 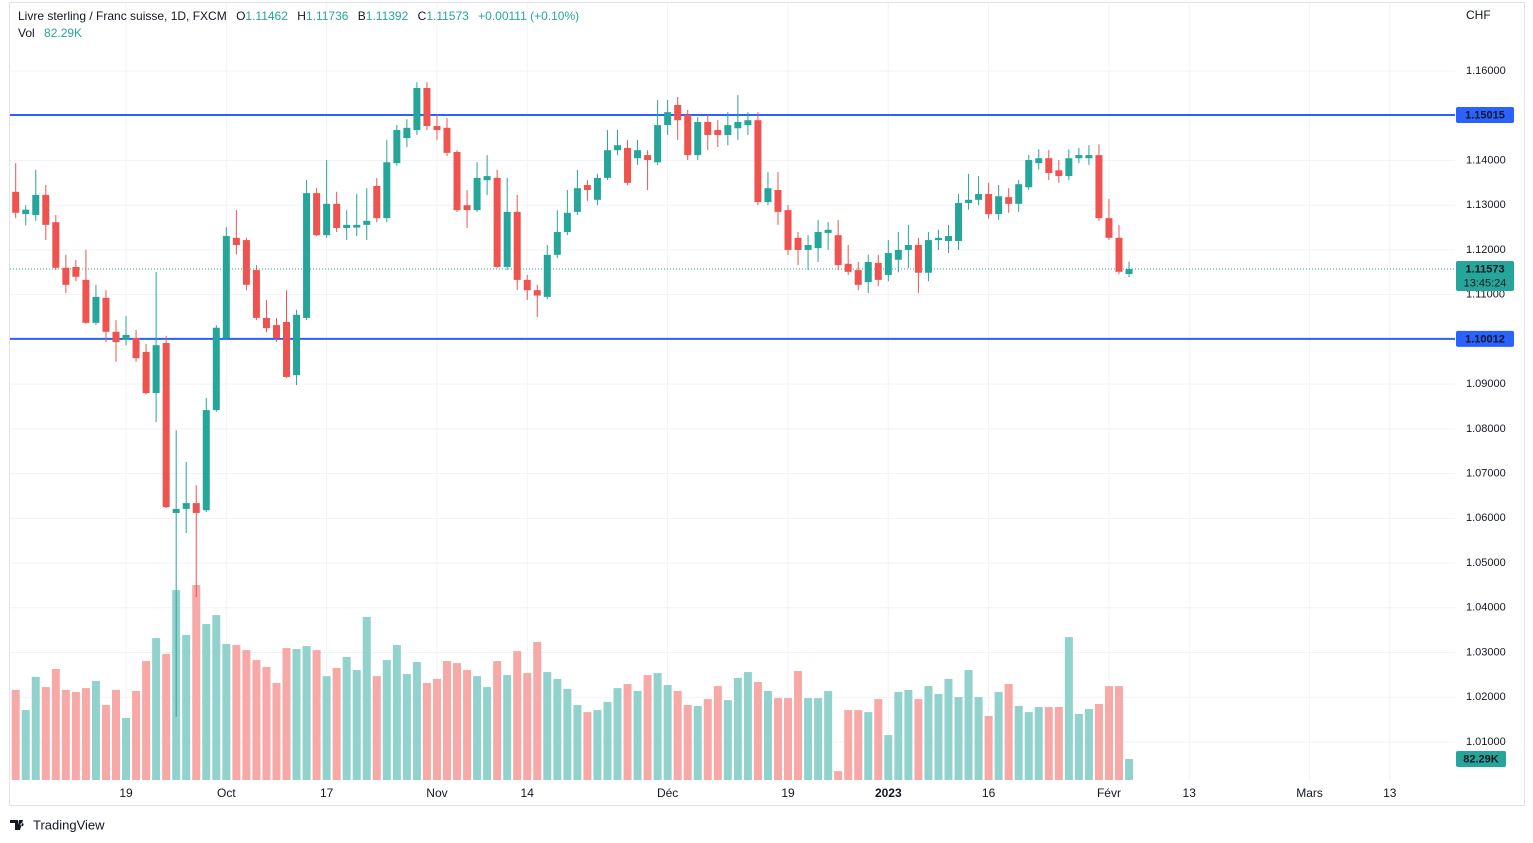 I want to click on y-tick-label: 1.05000, so click(x=1486, y=563).